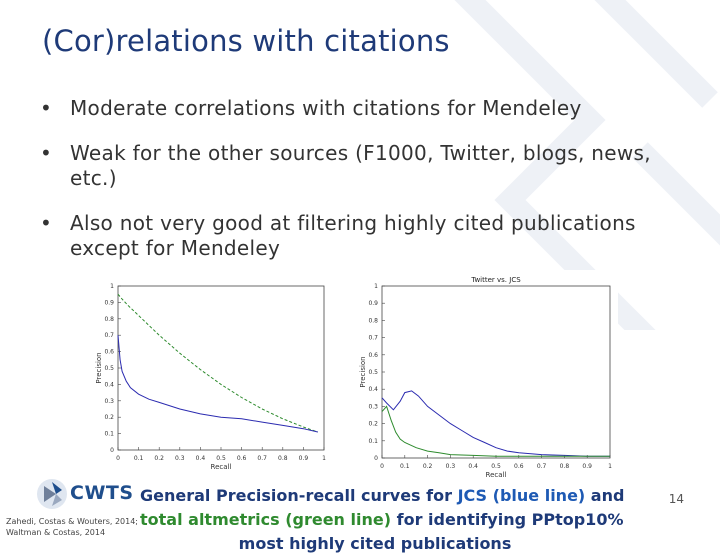 Image resolution: width=720 pixels, height=556 pixels. Describe the element at coordinates (507, 519) in the screenshot. I see `caption-text: for identifying PPtop10%` at that location.